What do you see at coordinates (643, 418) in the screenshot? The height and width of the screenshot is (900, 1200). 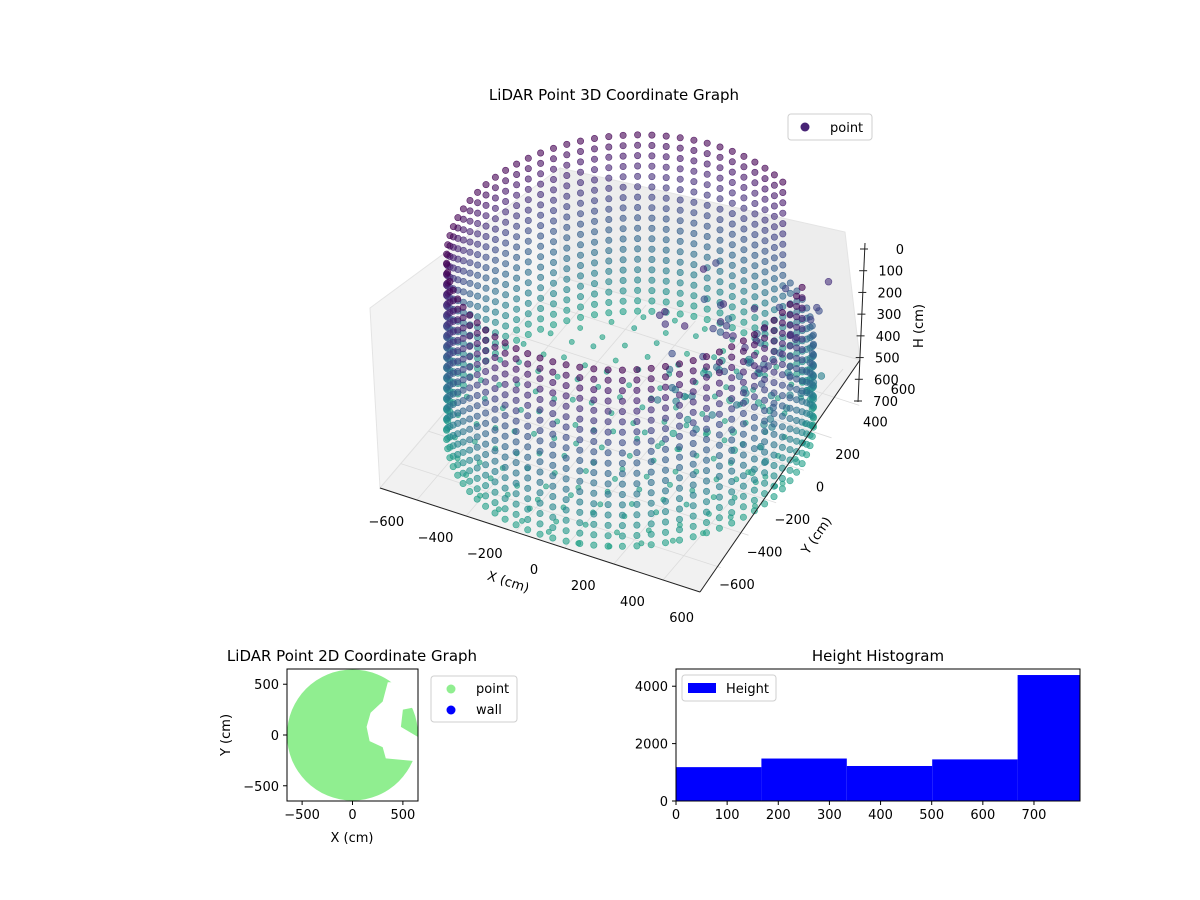 I see `plot3d-gridline` at bounding box center [643, 418].